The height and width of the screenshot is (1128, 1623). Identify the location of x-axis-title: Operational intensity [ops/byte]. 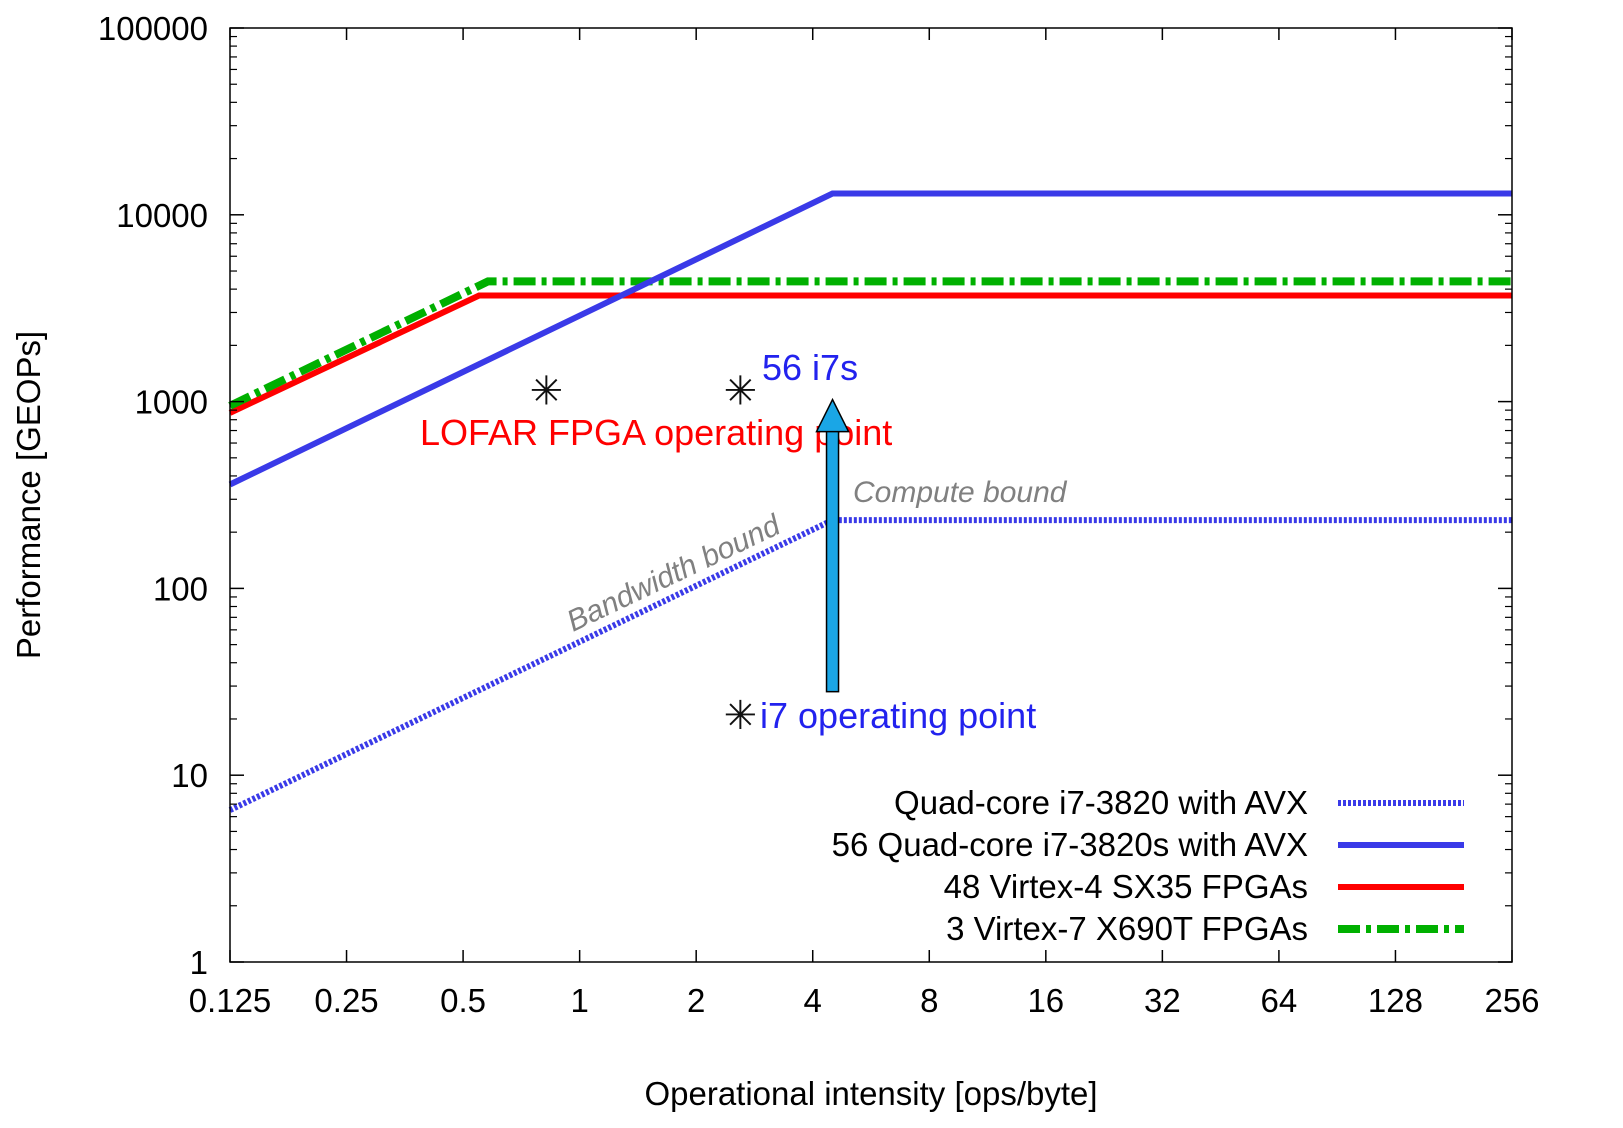
(870, 1093).